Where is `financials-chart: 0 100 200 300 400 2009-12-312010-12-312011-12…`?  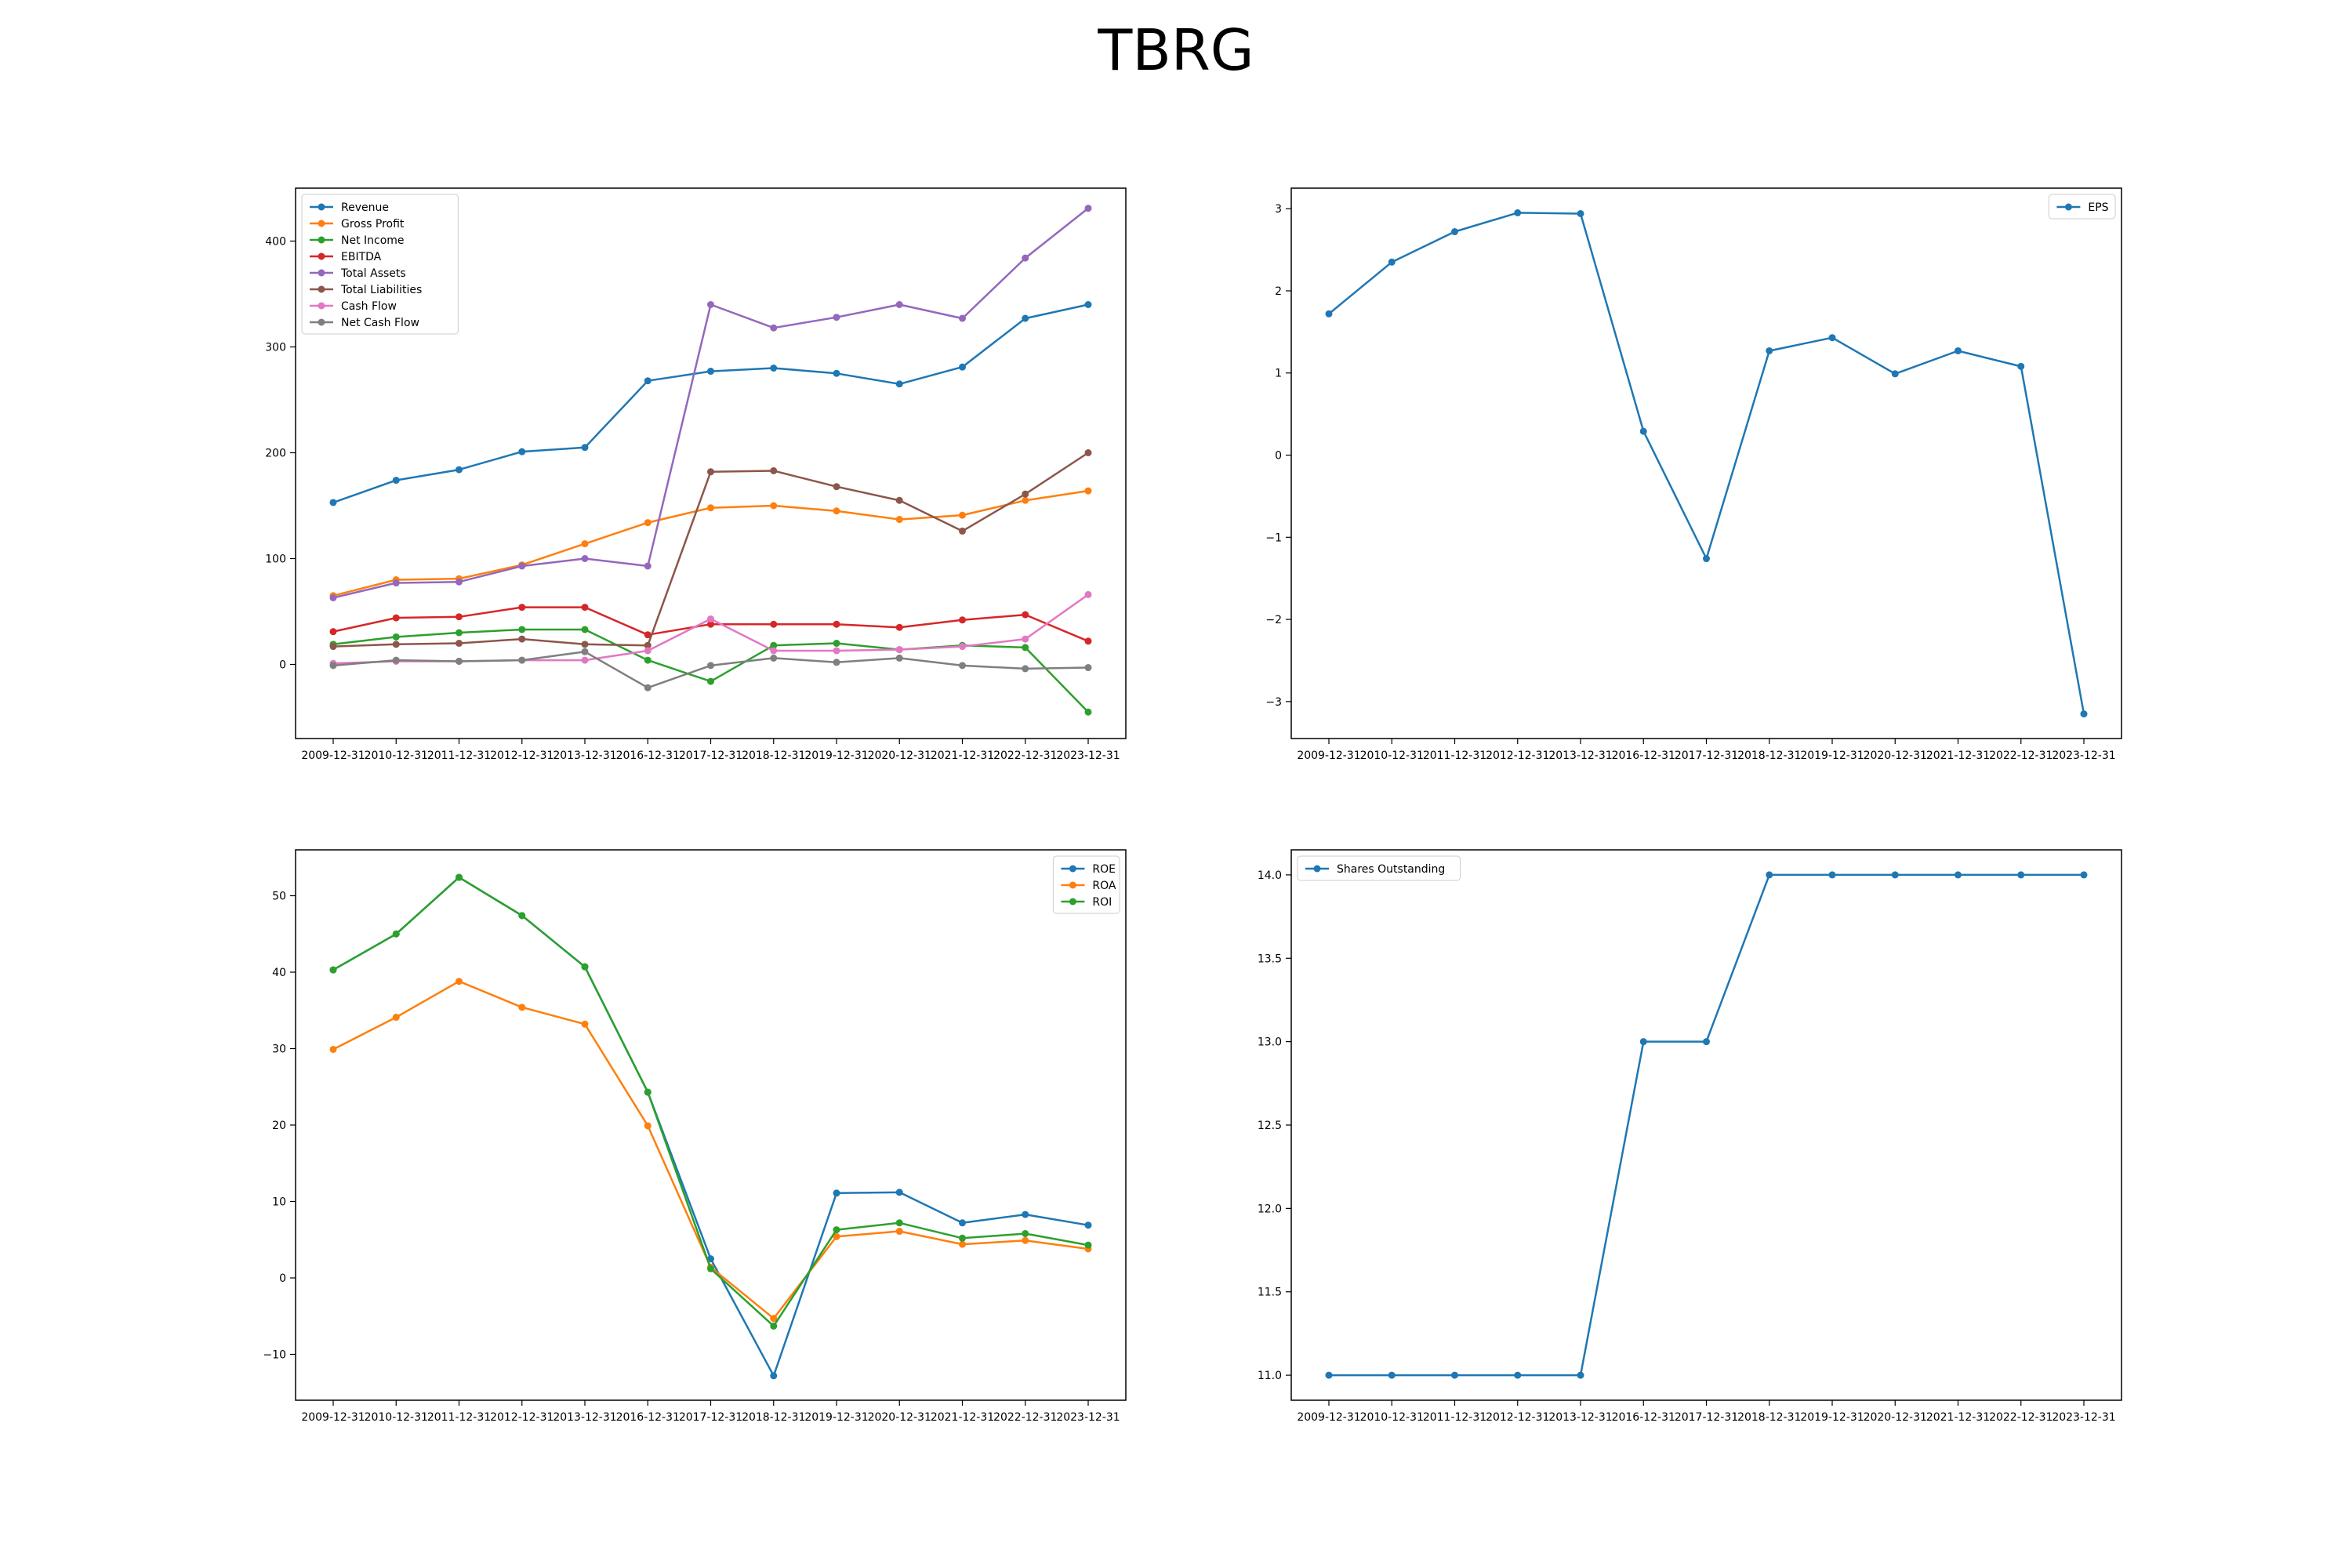 financials-chart: 0 100 200 300 400 2009-12-312010-12-312011-12… is located at coordinates (696, 474).